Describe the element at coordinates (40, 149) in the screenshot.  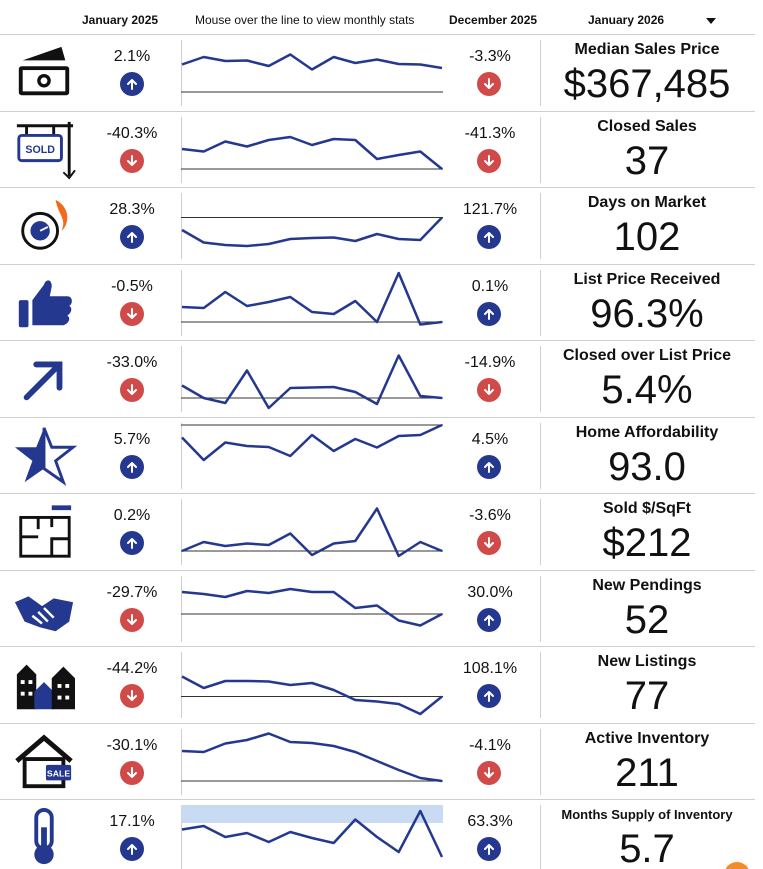
I see `svg-text: SOLD` at that location.